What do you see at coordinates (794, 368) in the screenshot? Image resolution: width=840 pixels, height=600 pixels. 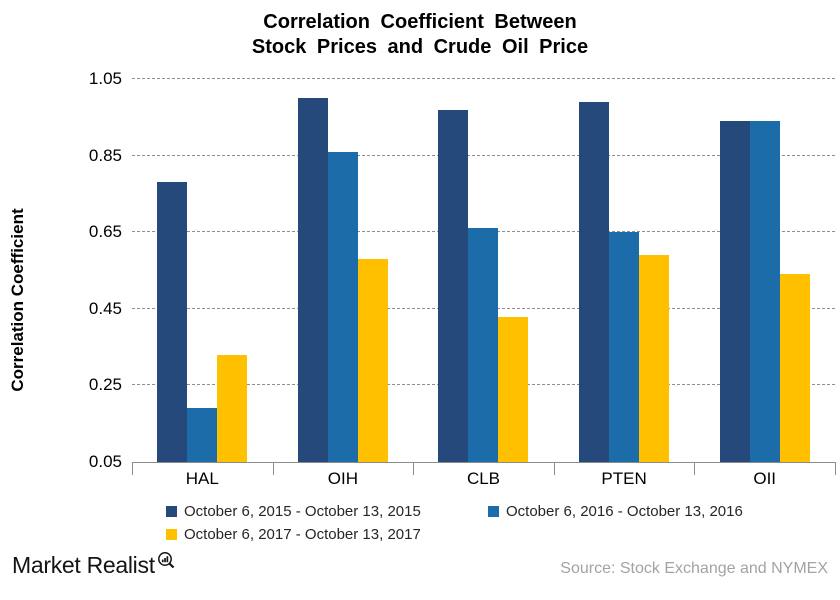 I see `bar-oii-series3` at bounding box center [794, 368].